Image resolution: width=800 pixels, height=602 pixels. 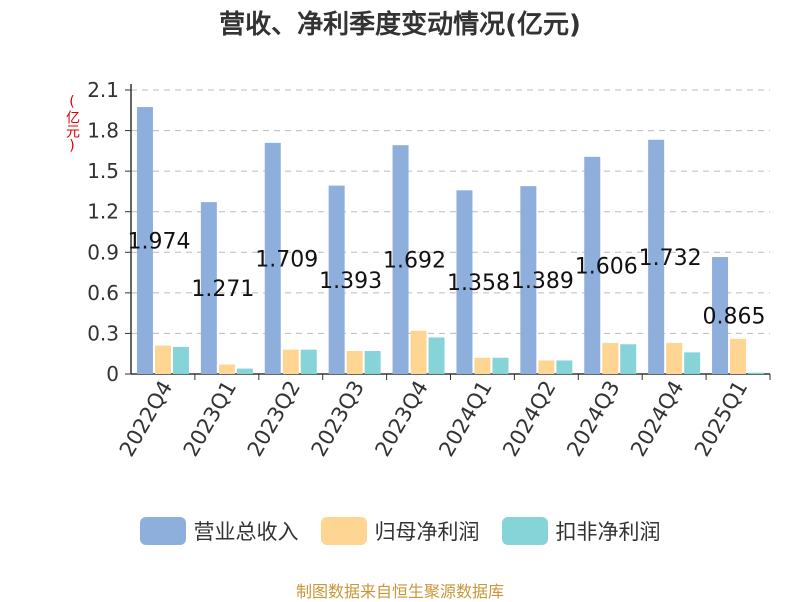 I want to click on legend-item-revenue: 营业总收入, so click(x=219, y=531).